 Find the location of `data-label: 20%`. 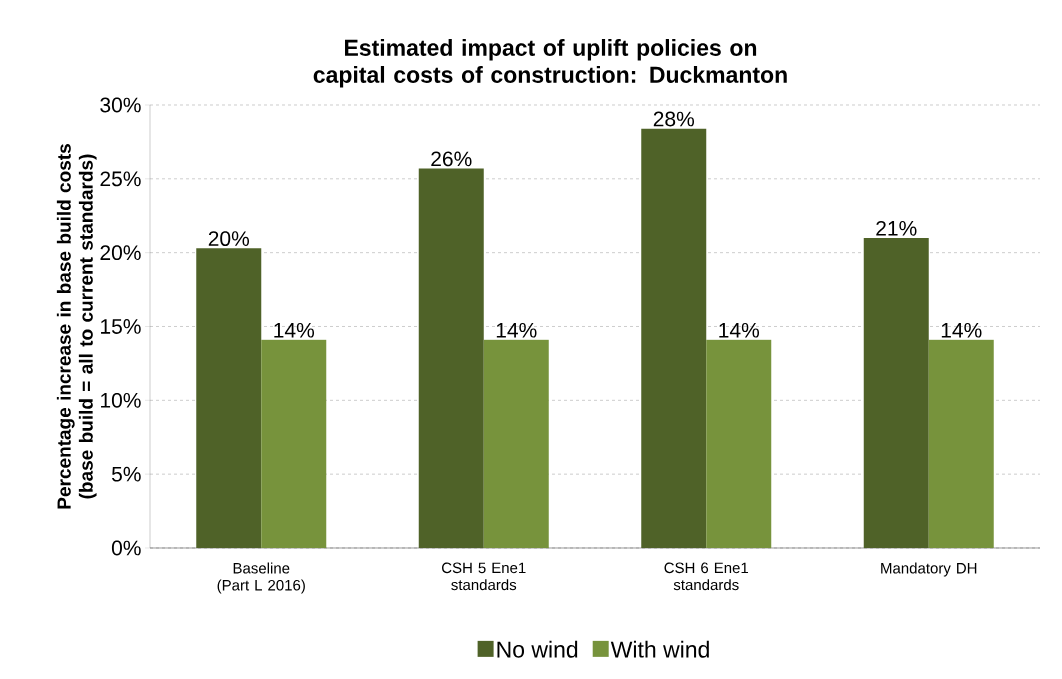

data-label: 20% is located at coordinates (229, 239).